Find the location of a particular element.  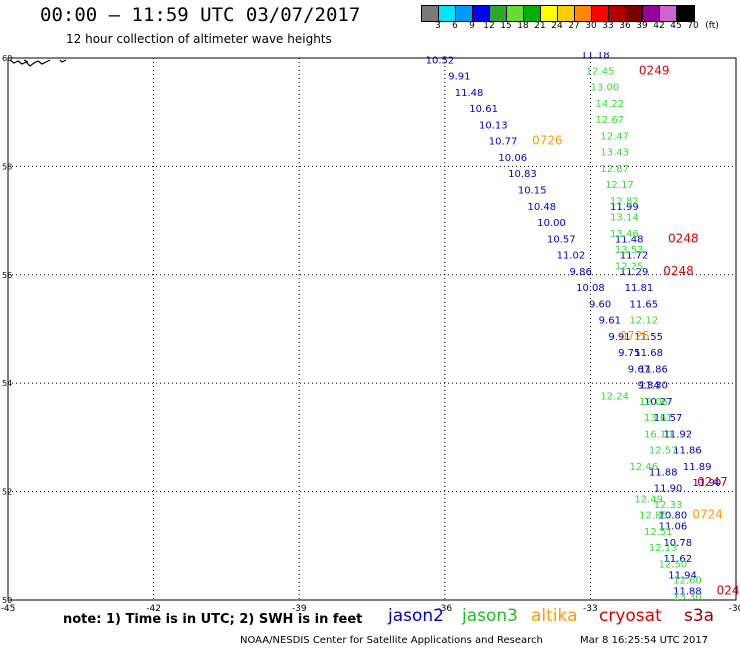

swh-label-jason3: 13.46 is located at coordinates (624, 234).